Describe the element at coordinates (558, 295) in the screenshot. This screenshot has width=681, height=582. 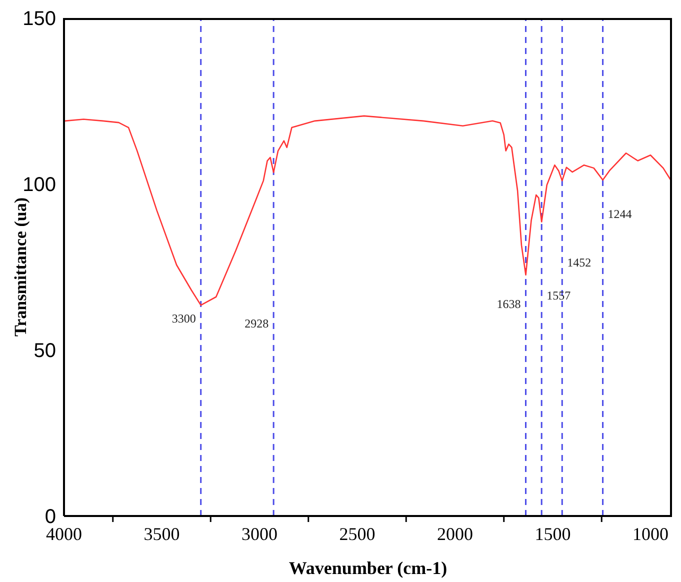
I see `annotation: 1557` at that location.